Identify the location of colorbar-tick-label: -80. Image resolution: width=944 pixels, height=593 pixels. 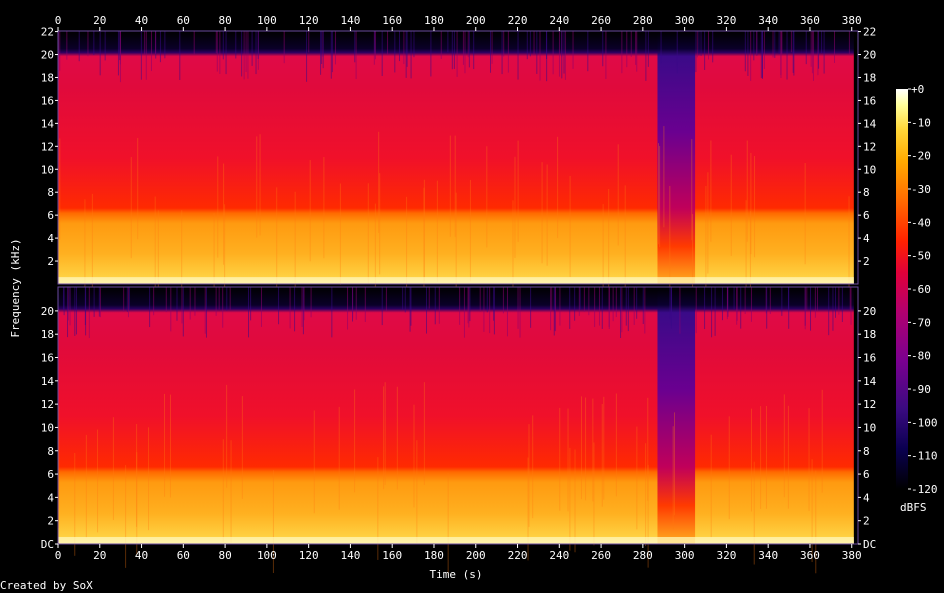
(921, 356).